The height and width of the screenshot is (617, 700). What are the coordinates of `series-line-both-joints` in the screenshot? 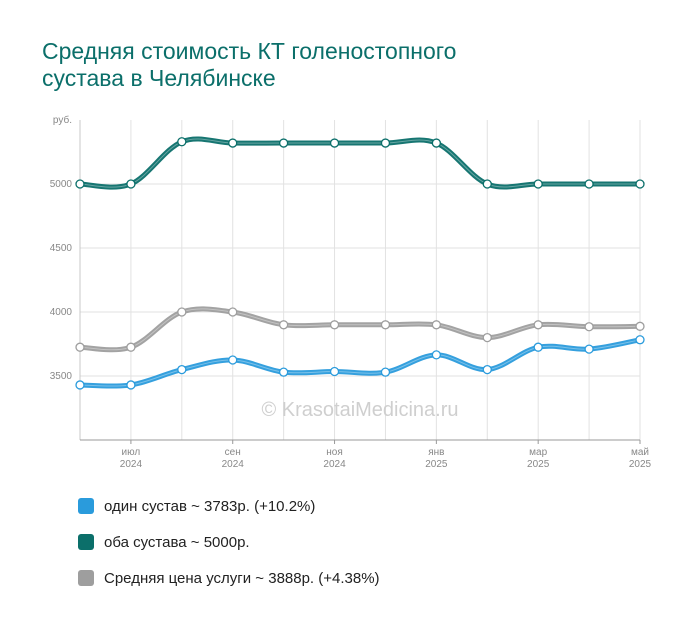 It's located at (360, 163).